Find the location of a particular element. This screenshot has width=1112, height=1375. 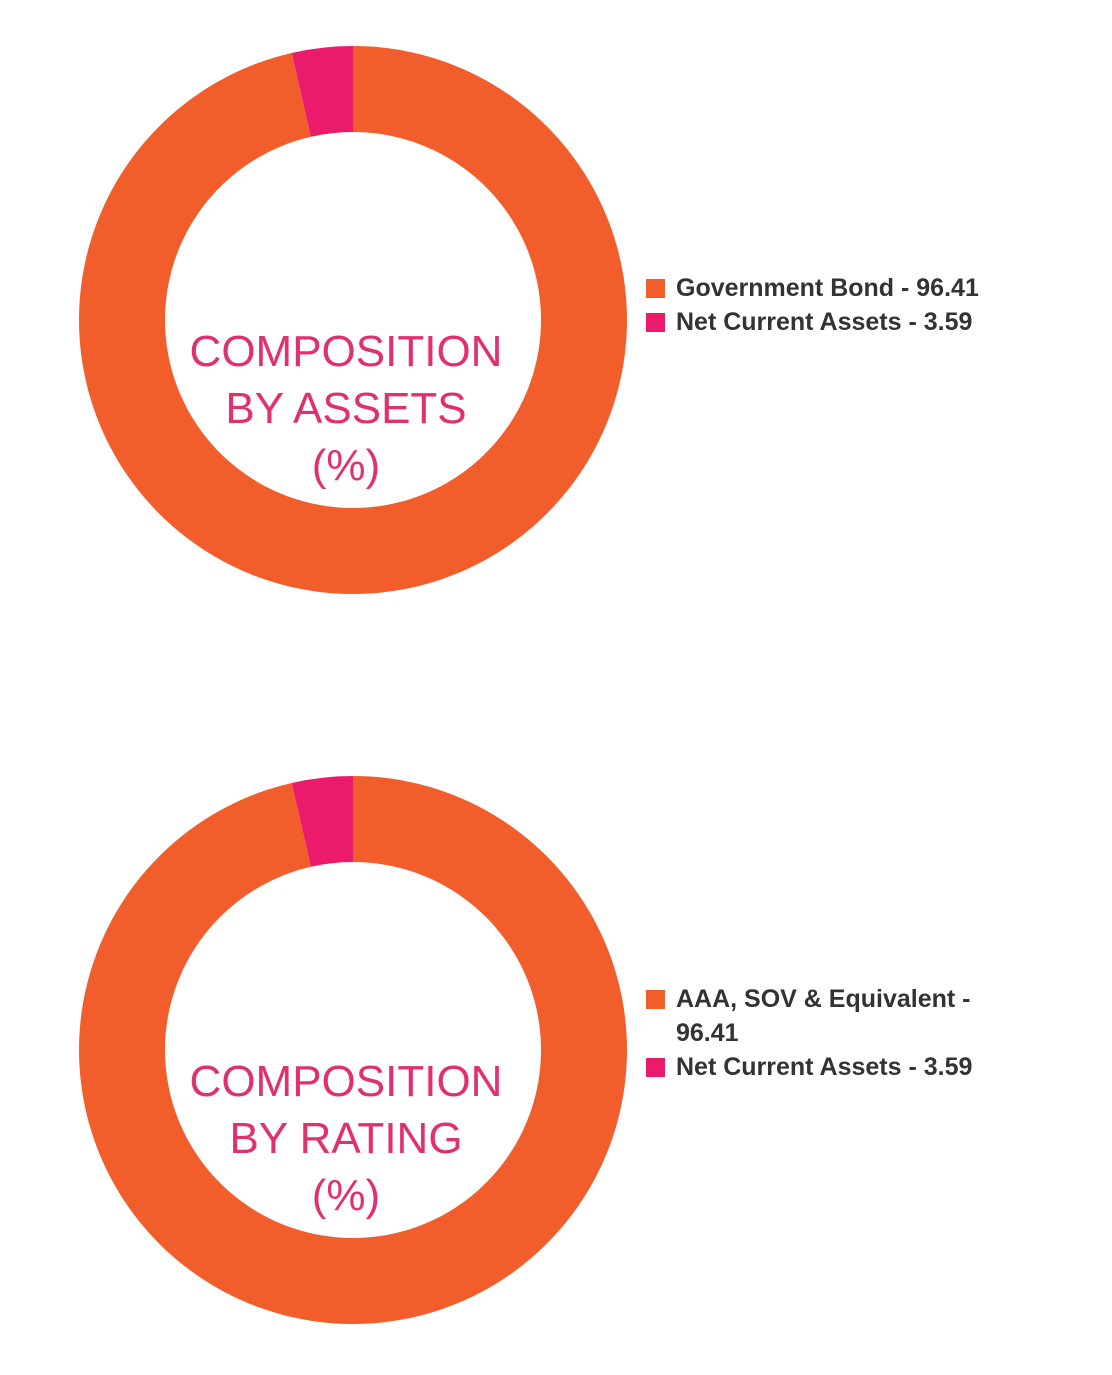

assets-title-line-3: (%) is located at coordinates (346, 465).